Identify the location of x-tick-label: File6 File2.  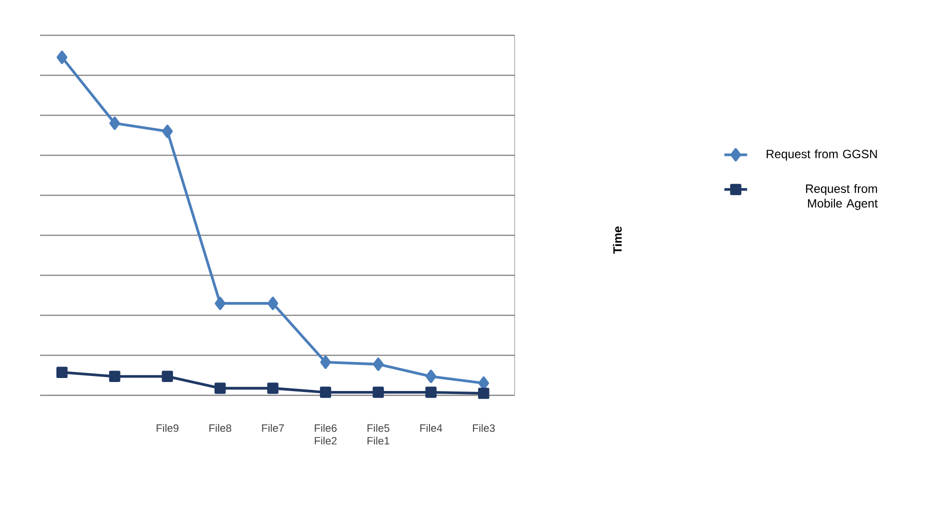
(325, 434).